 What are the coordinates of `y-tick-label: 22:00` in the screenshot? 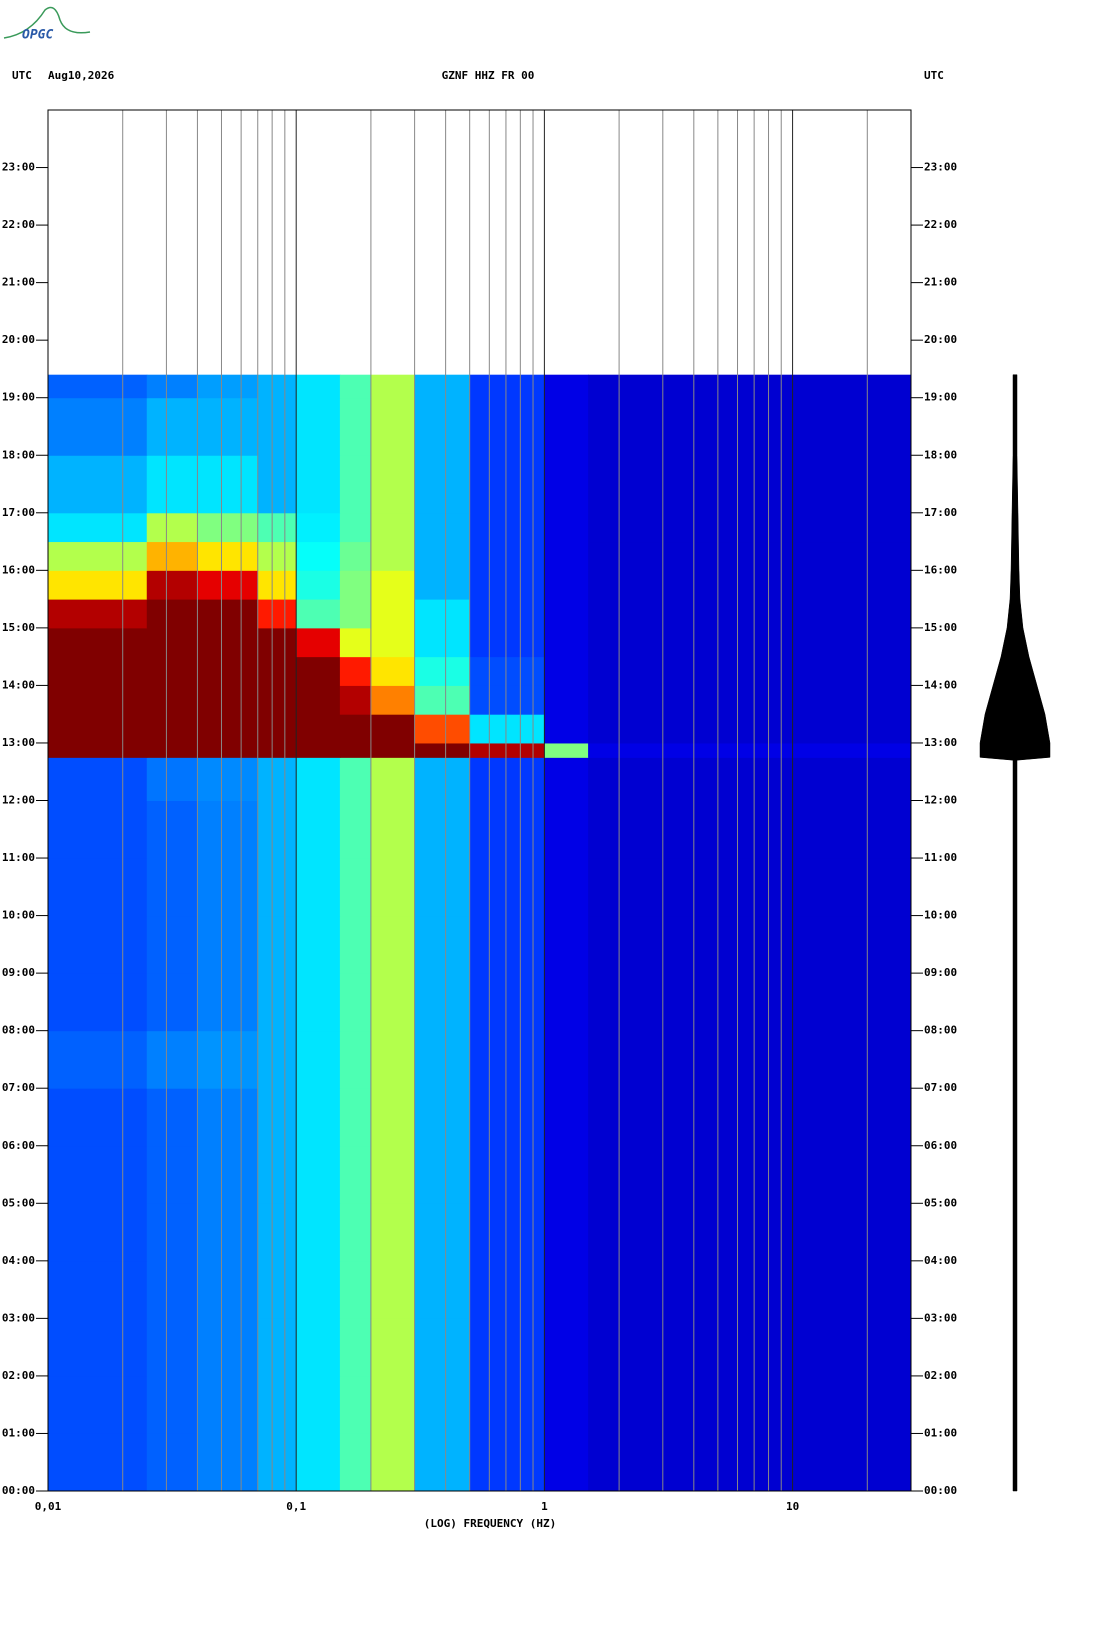 It's located at (18, 224).